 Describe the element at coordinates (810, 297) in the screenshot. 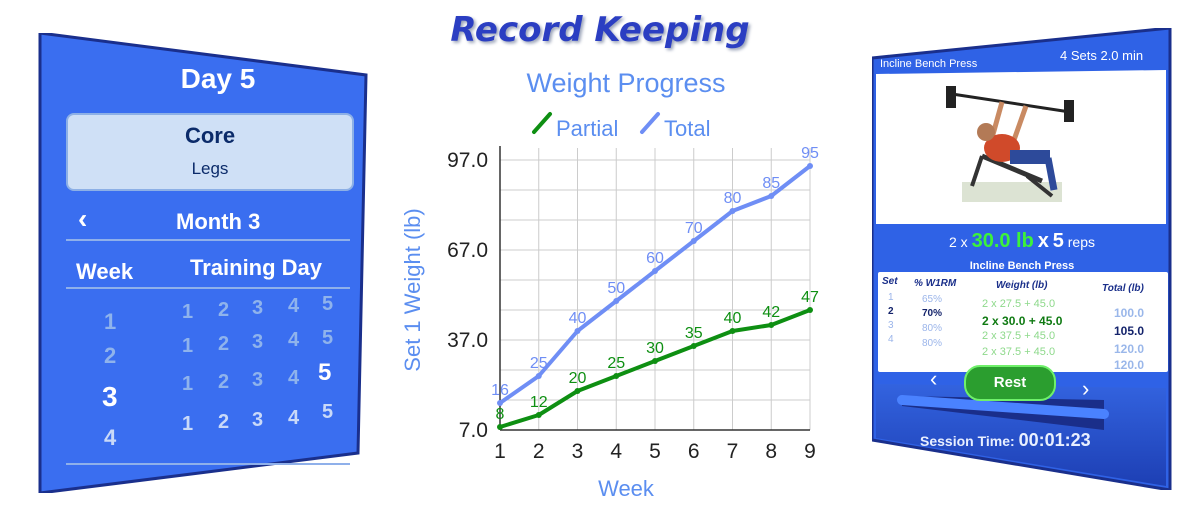

I see `data-label: 47` at that location.